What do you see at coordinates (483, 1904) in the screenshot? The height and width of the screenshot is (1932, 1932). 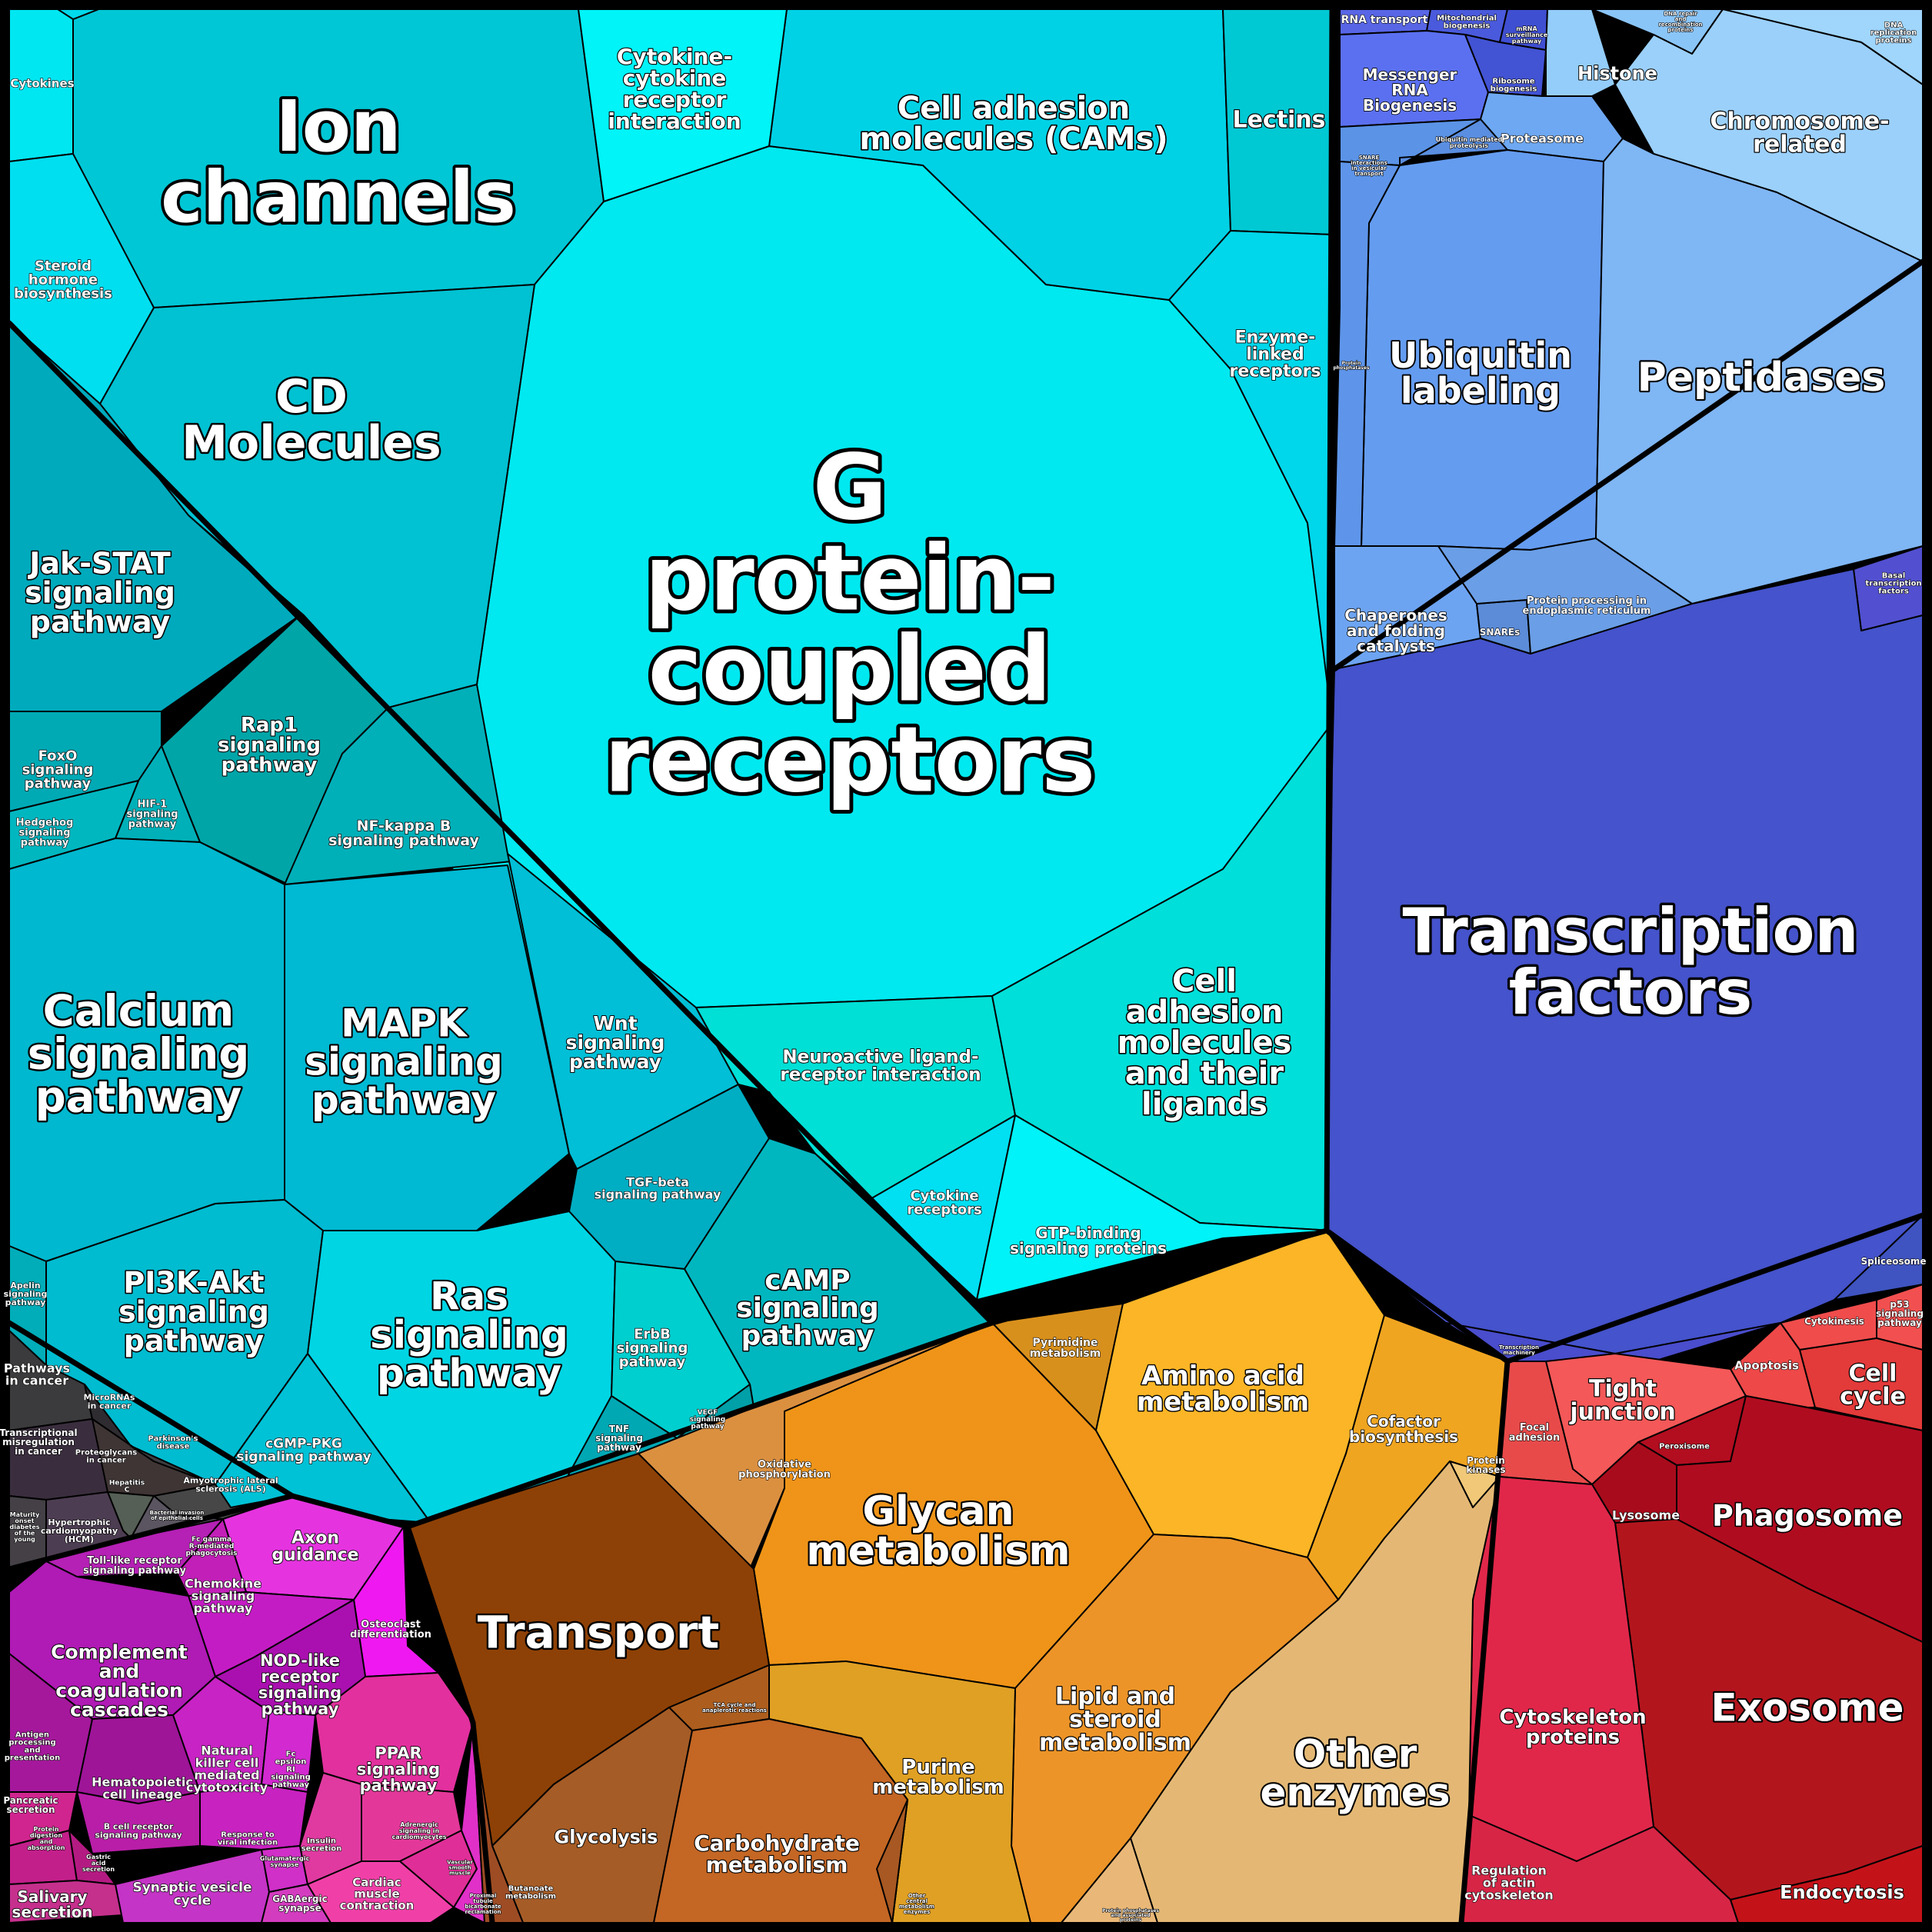 I see `label-proximal-tubule: Proximal tubule bicarbonate reclamation` at bounding box center [483, 1904].